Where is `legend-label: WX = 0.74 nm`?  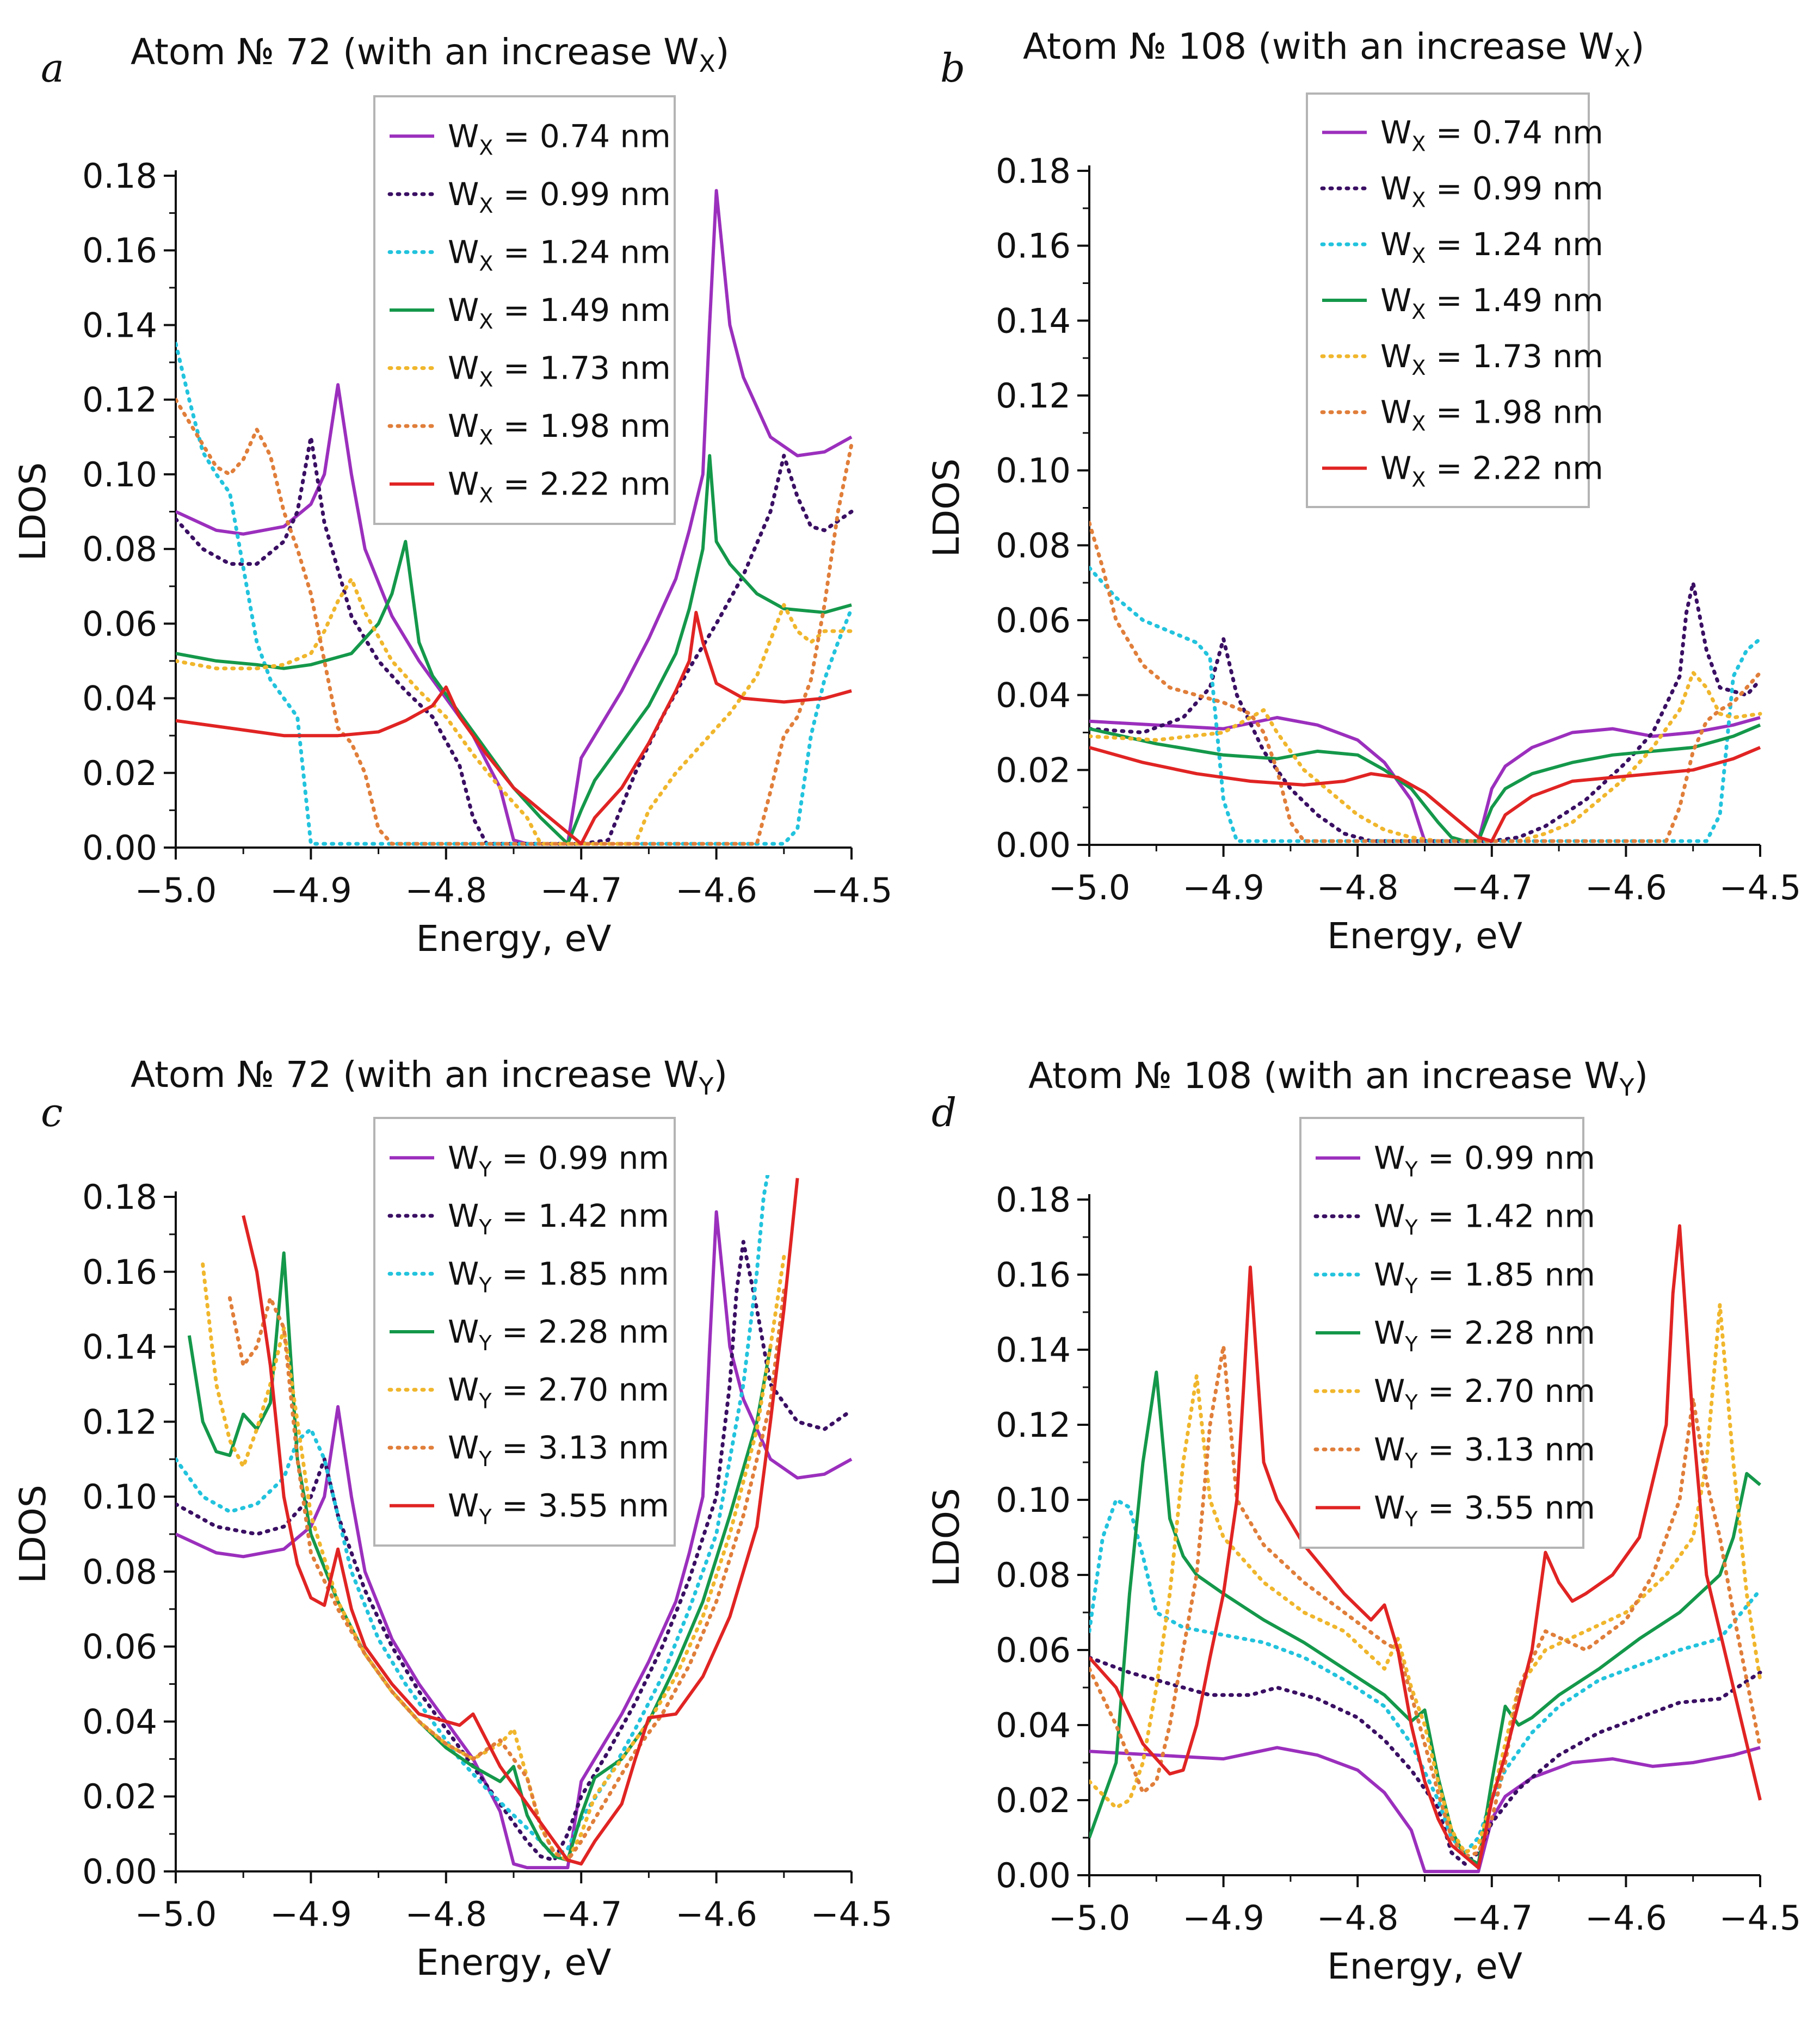
legend-label: WX = 0.74 nm is located at coordinates (559, 138).